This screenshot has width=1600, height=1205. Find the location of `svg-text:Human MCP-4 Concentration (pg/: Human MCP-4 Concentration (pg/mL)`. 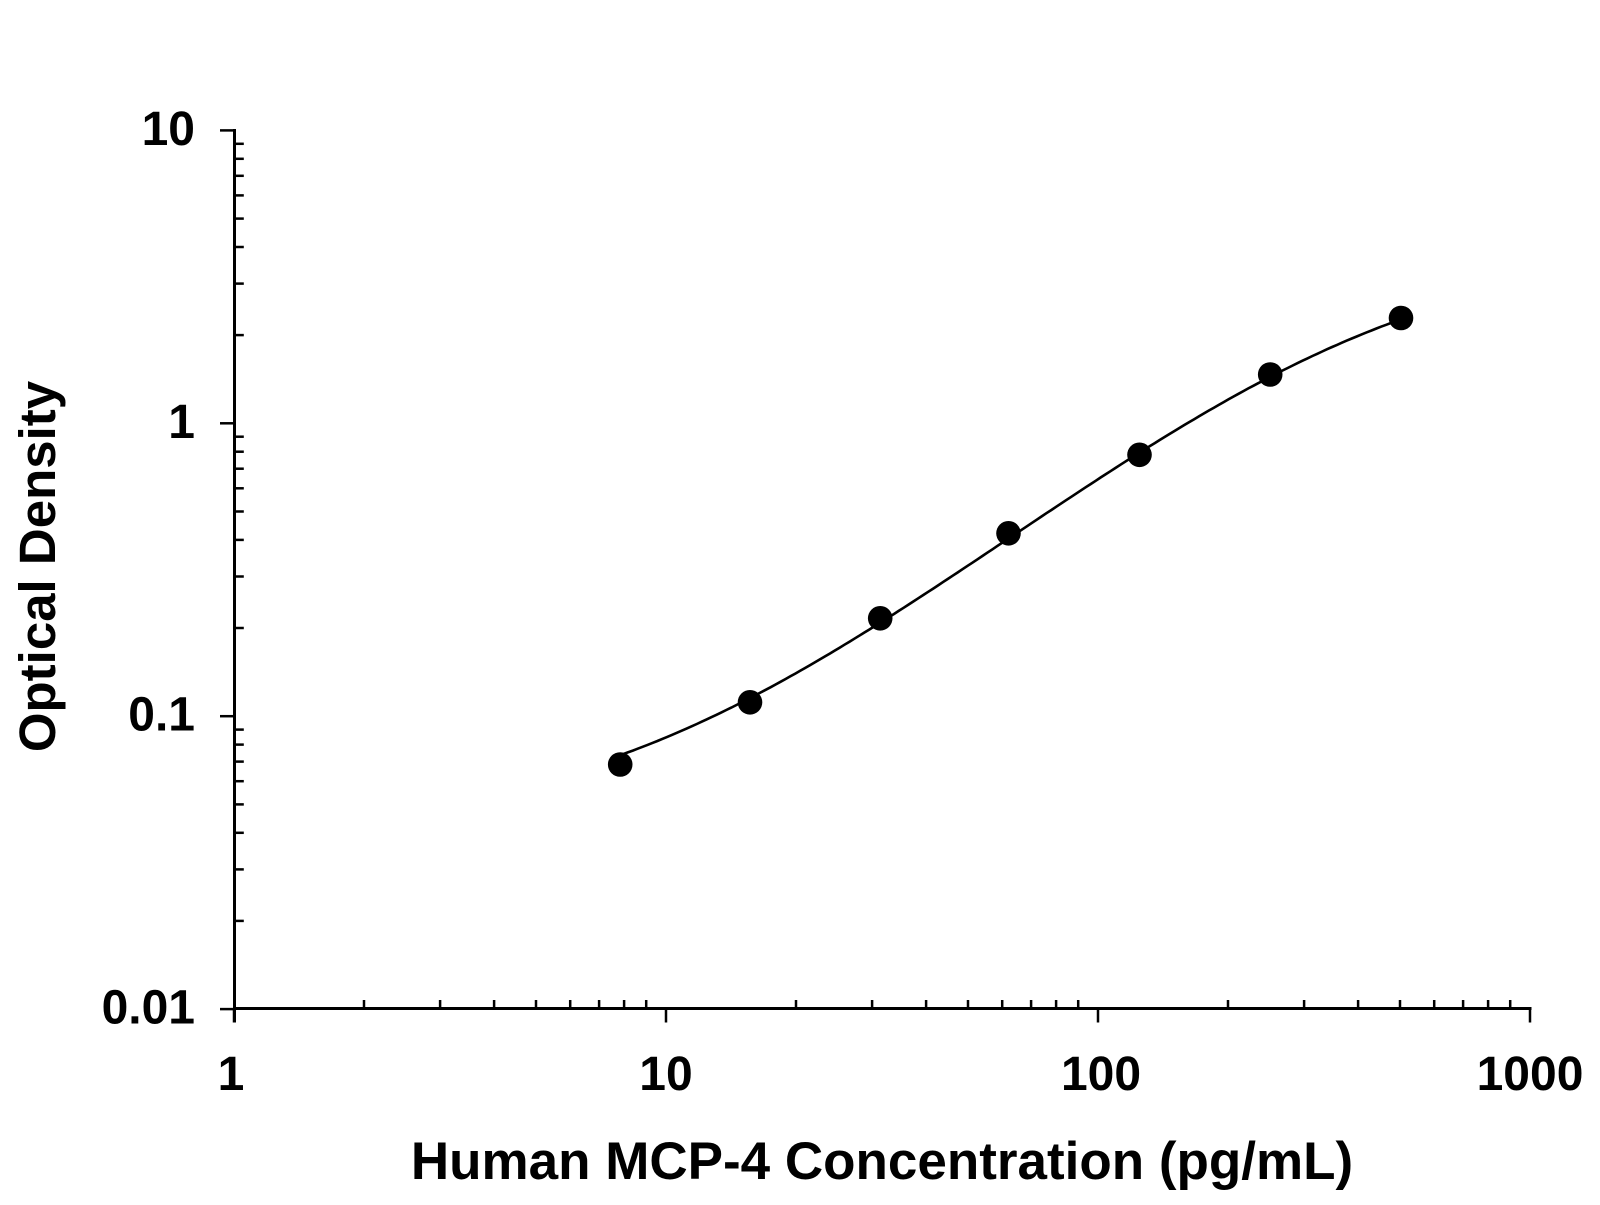

svg-text:Human MCP-4 Concentration (pg/: Human MCP-4 Concentration (pg/mL) is located at coordinates (882, 1161).